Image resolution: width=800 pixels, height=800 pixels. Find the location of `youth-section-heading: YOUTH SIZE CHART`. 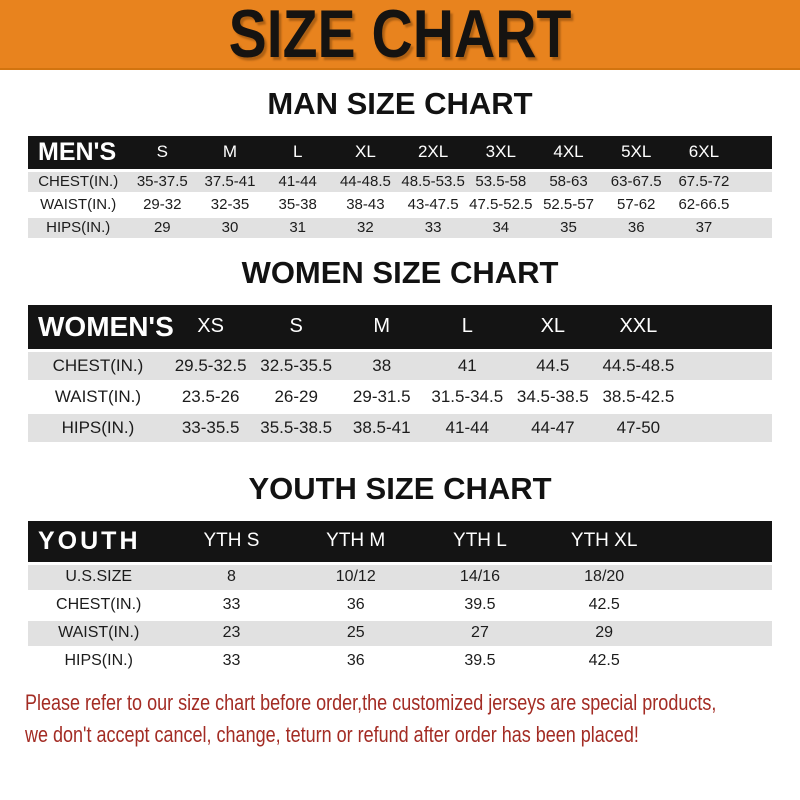

youth-section-heading: YOUTH SIZE CHART is located at coordinates (400, 488).